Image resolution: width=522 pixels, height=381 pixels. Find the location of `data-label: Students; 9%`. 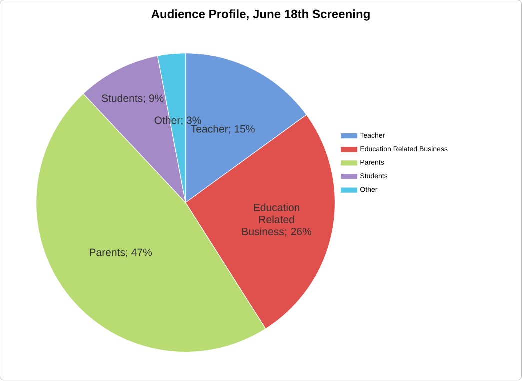

data-label: Students; 9% is located at coordinates (133, 99).